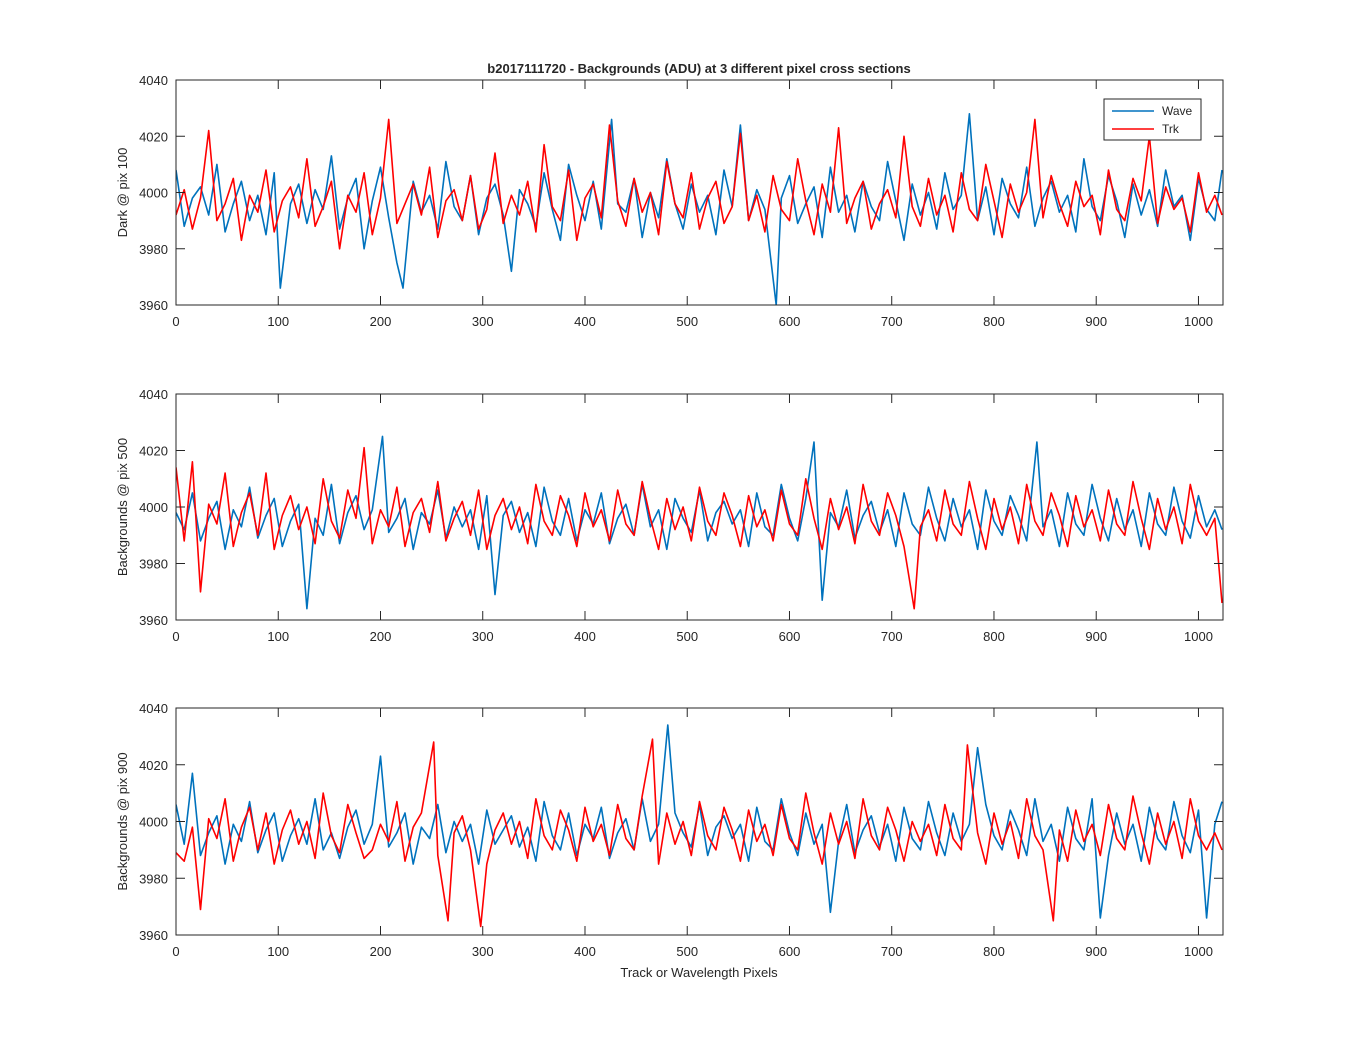 This screenshot has height=1050, width=1350. Describe the element at coordinates (122, 821) in the screenshot. I see `y-axis-label: Backgrounds @ pix 900` at that location.